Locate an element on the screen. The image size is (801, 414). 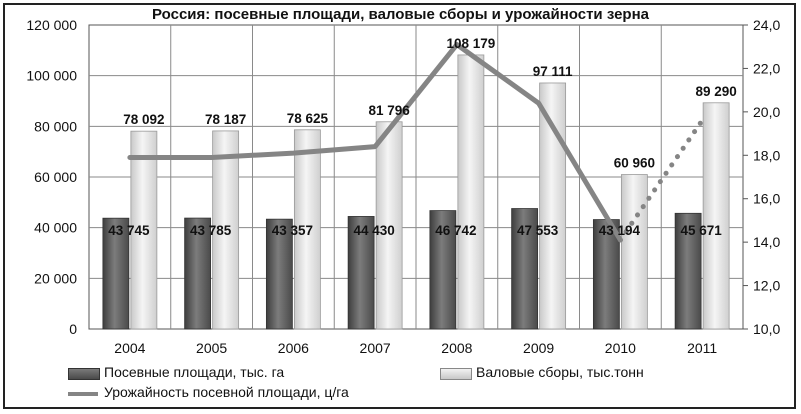
legend-label-yield: Урожайность посевной площади, ц/га is located at coordinates (226, 392).